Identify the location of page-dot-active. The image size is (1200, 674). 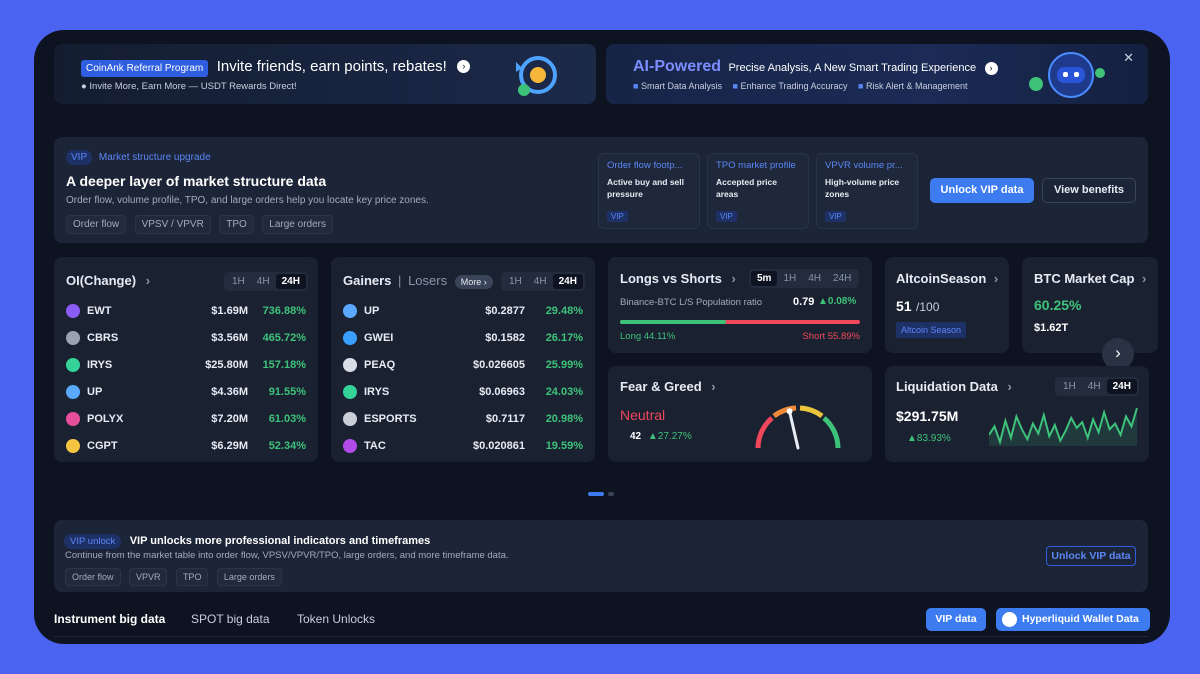
(596, 494).